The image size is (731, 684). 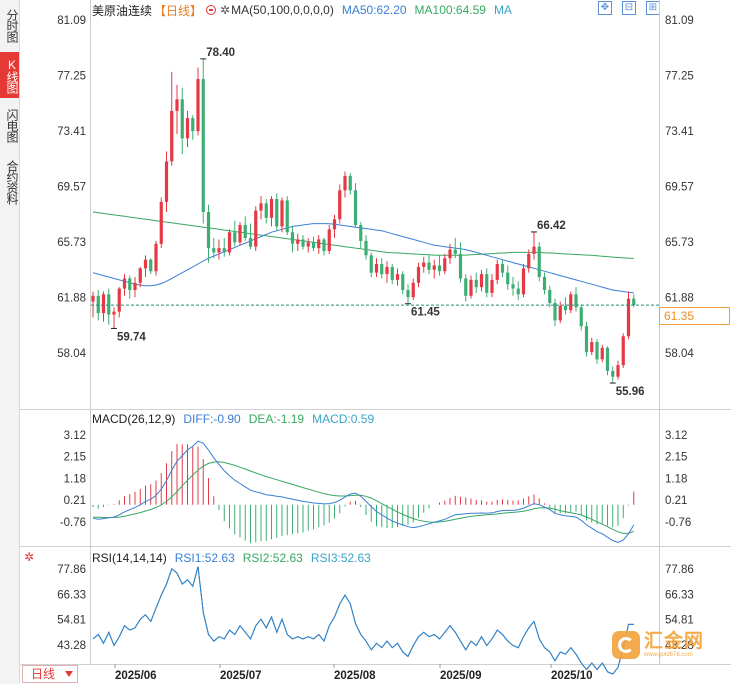 What do you see at coordinates (668, 654) in the screenshot?
I see `logo-url: www.gold678.com` at bounding box center [668, 654].